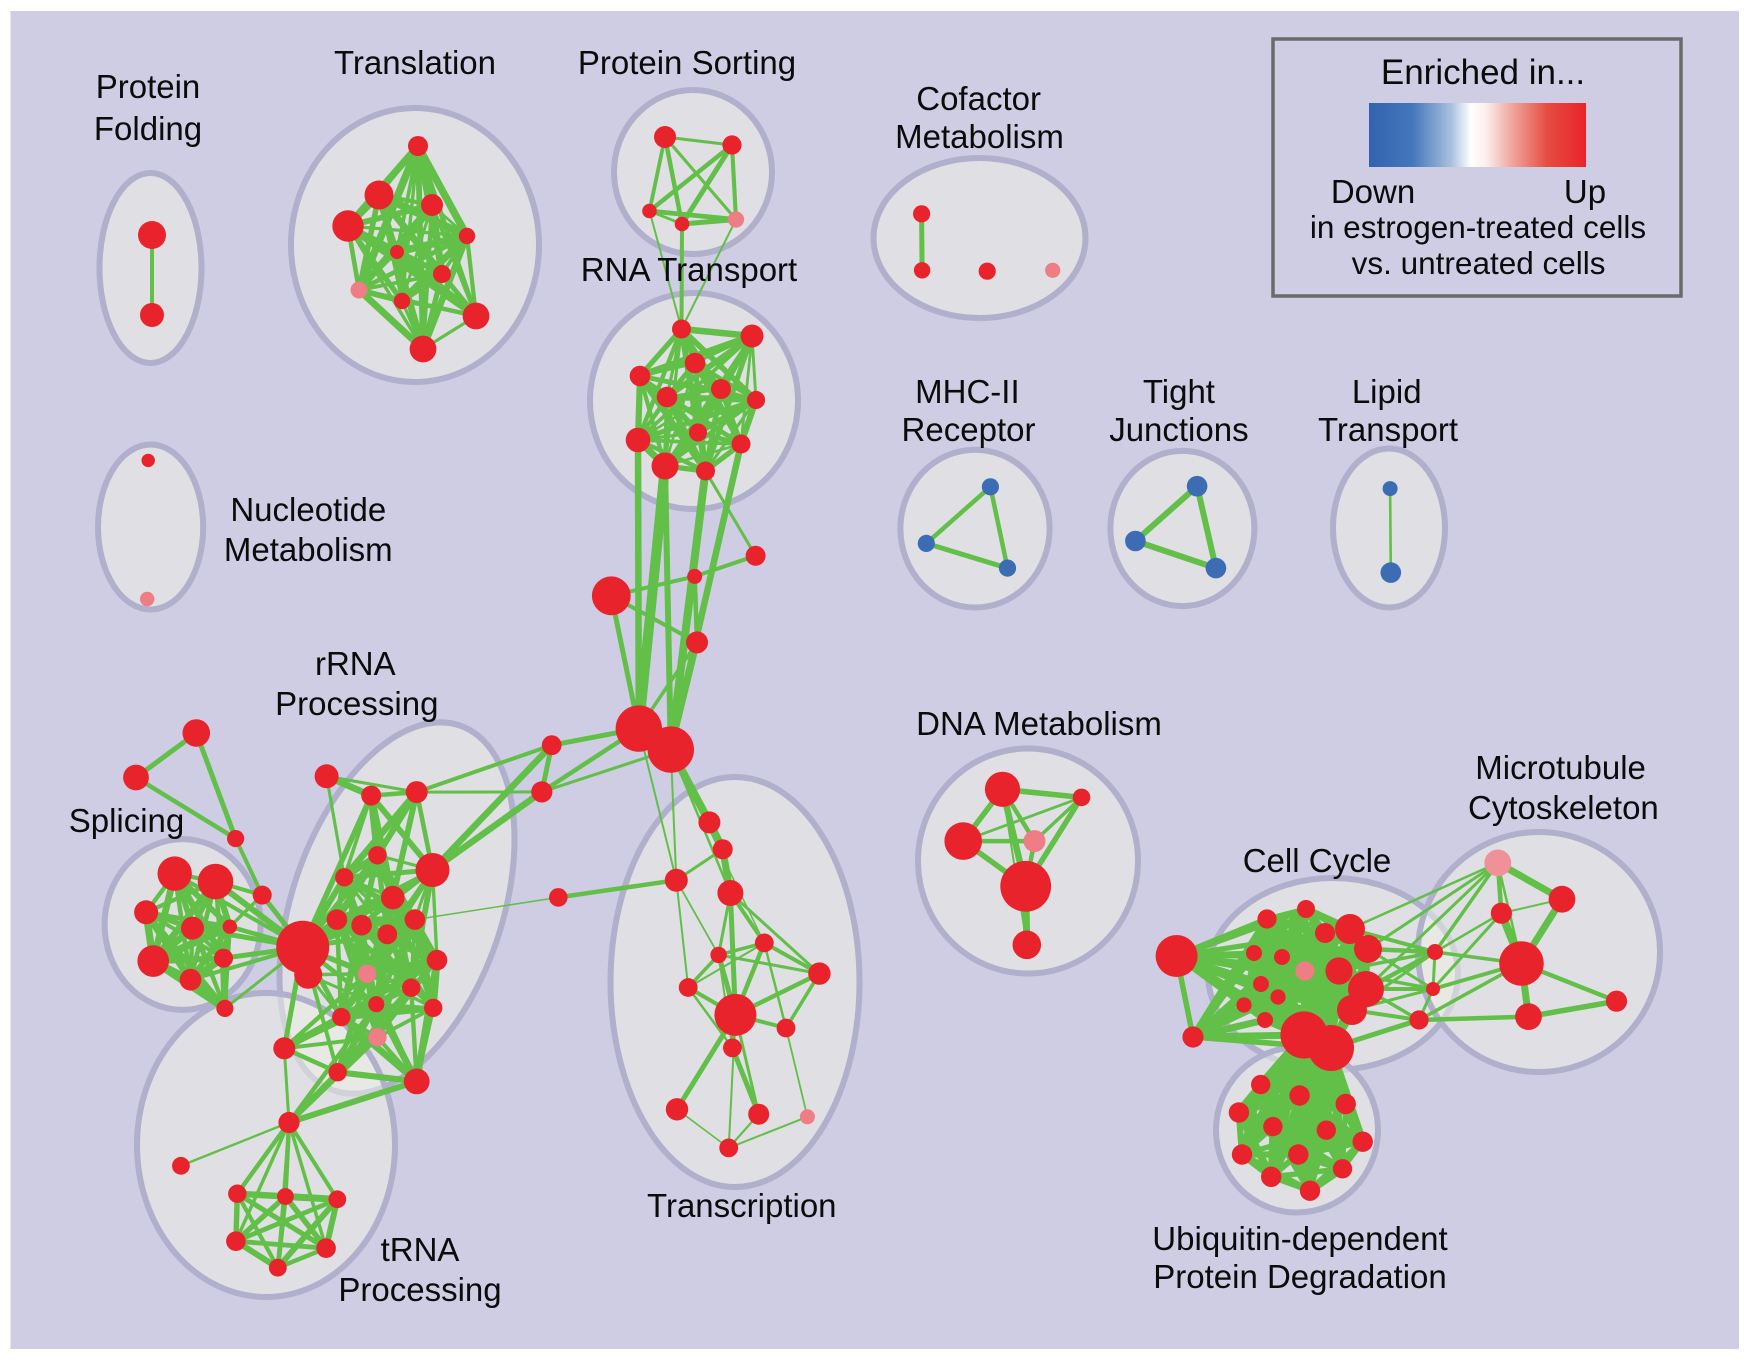 Image resolution: width=1750 pixels, height=1365 pixels. I want to click on svg-text: vs. untreated cells, so click(1479, 263).